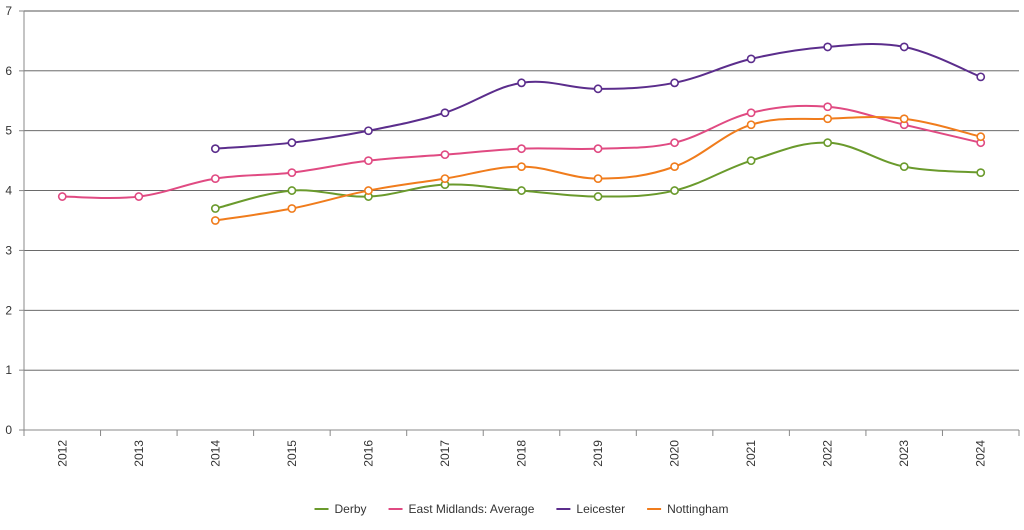 The width and height of the screenshot is (1024, 530). What do you see at coordinates (904, 453) in the screenshot?
I see `x-tick-label: 2023` at bounding box center [904, 453].